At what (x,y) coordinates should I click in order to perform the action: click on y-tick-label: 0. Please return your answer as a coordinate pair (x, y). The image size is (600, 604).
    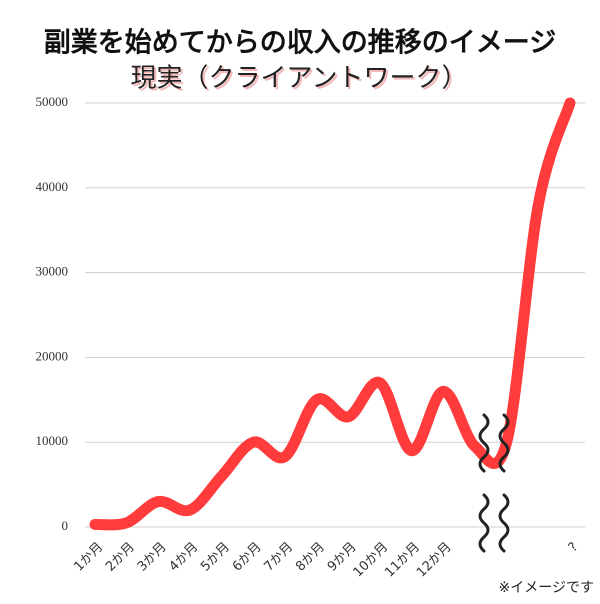
    Looking at the image, I should click on (65, 525).